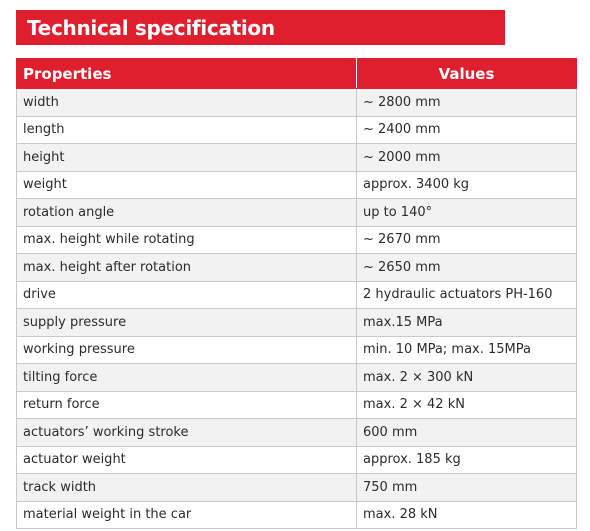 Image resolution: width=590 pixels, height=531 pixels. I want to click on section-title: Technical specification, so click(260, 27).